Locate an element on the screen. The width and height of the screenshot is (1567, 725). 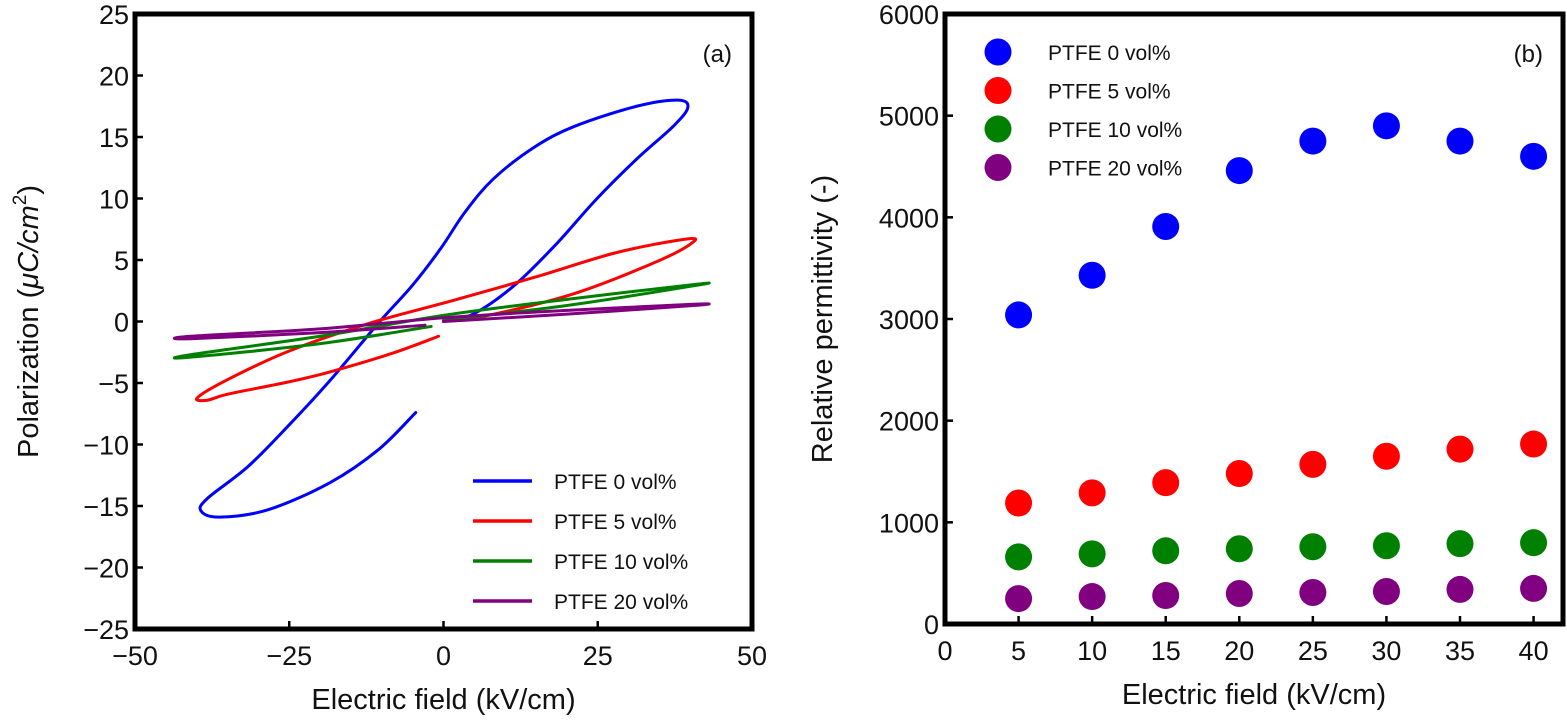
y-axis-label-text: Polarization ( is located at coordinates (29, 373).